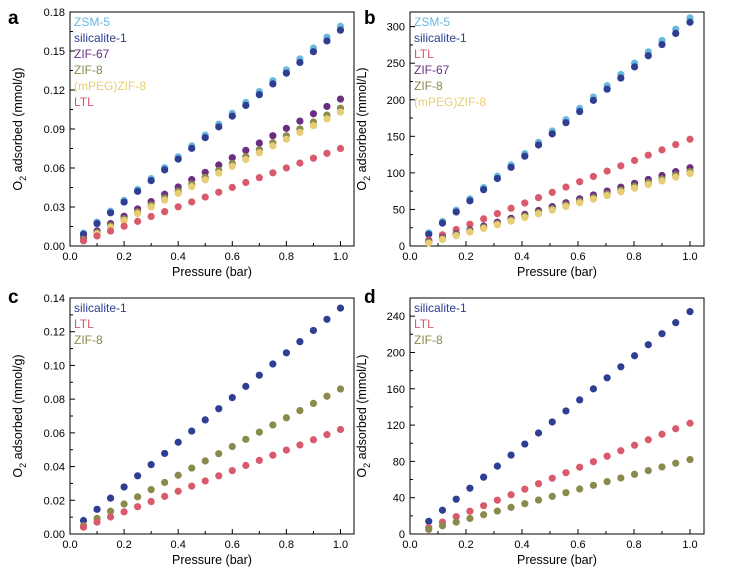 The image size is (744, 585). I want to click on series-ltl, so click(212, 478).